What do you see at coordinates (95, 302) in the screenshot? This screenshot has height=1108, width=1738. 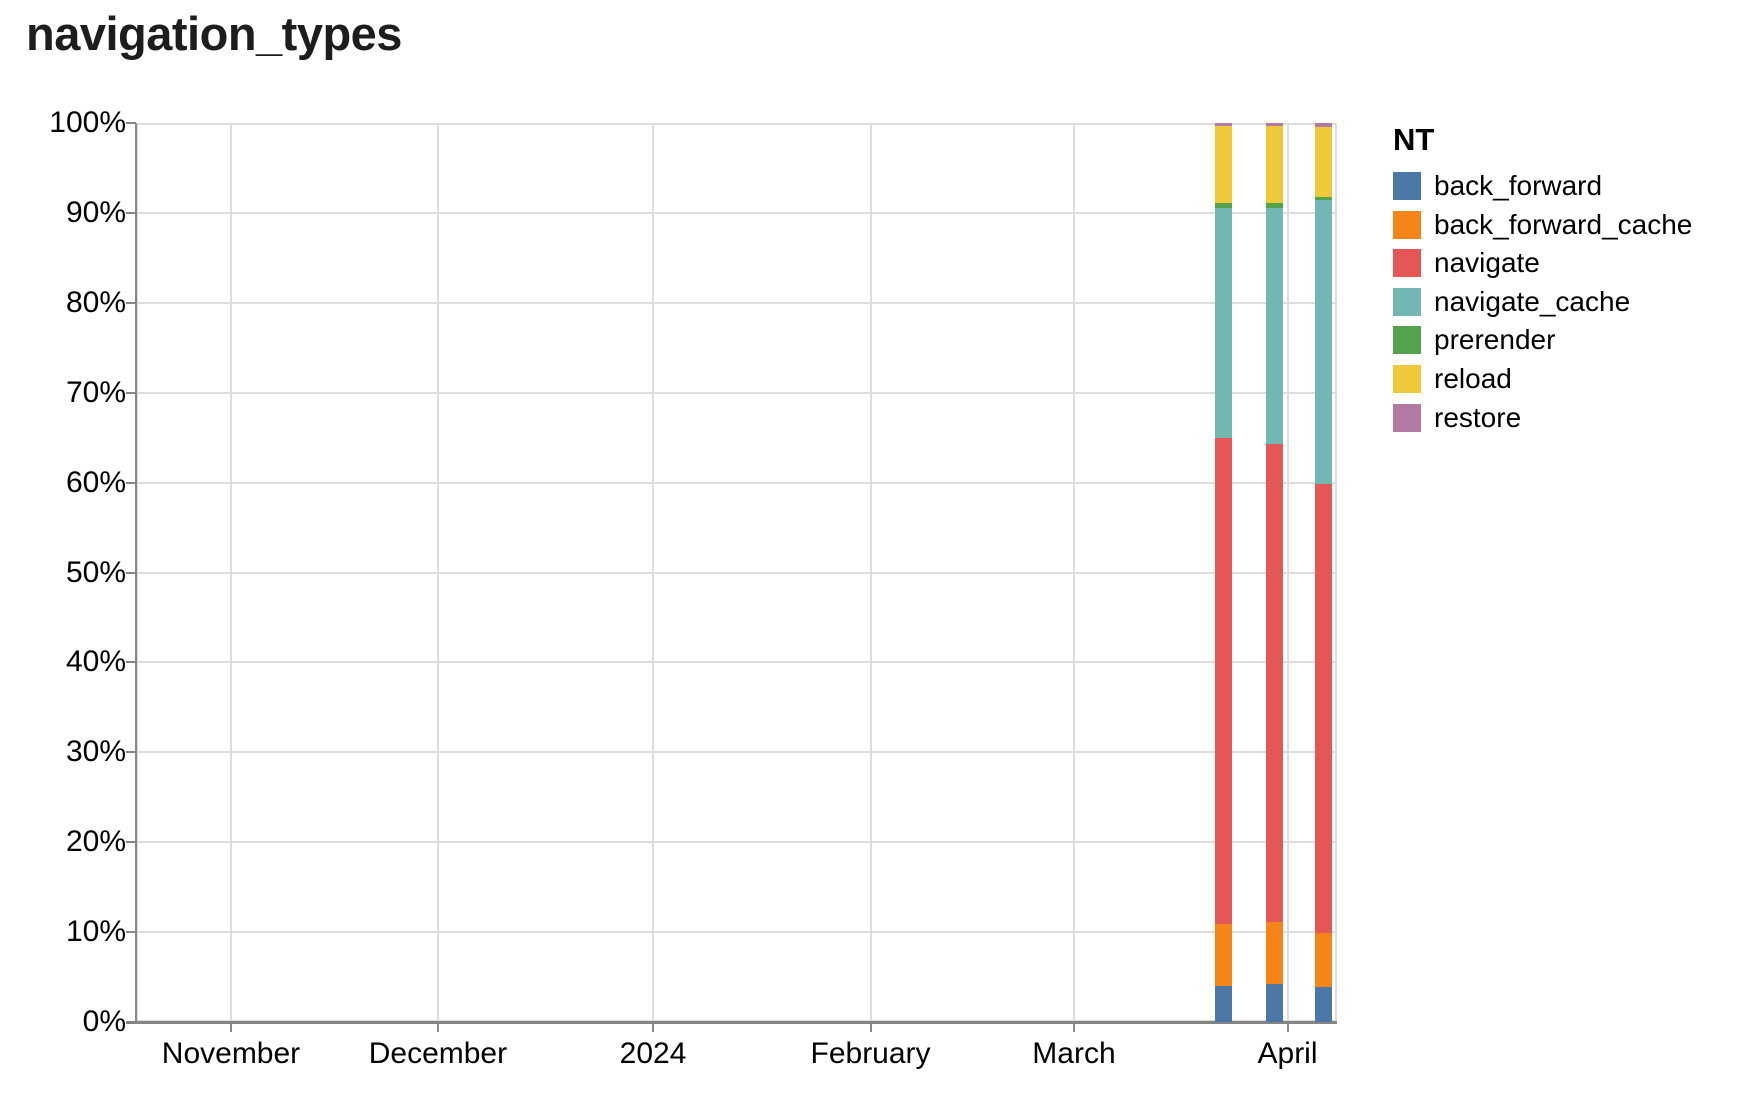 I see `y-axis-label: 80%` at bounding box center [95, 302].